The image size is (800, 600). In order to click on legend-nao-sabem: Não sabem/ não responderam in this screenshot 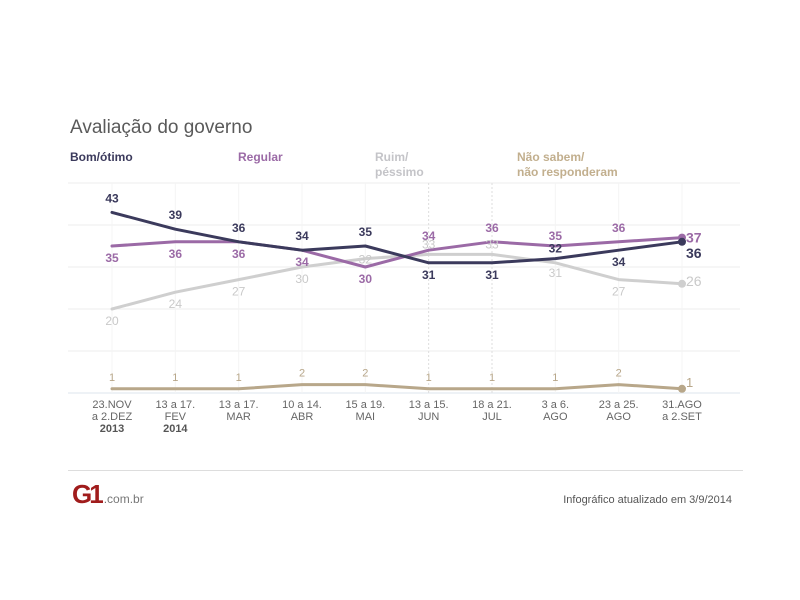, I will do `click(567, 165)`.